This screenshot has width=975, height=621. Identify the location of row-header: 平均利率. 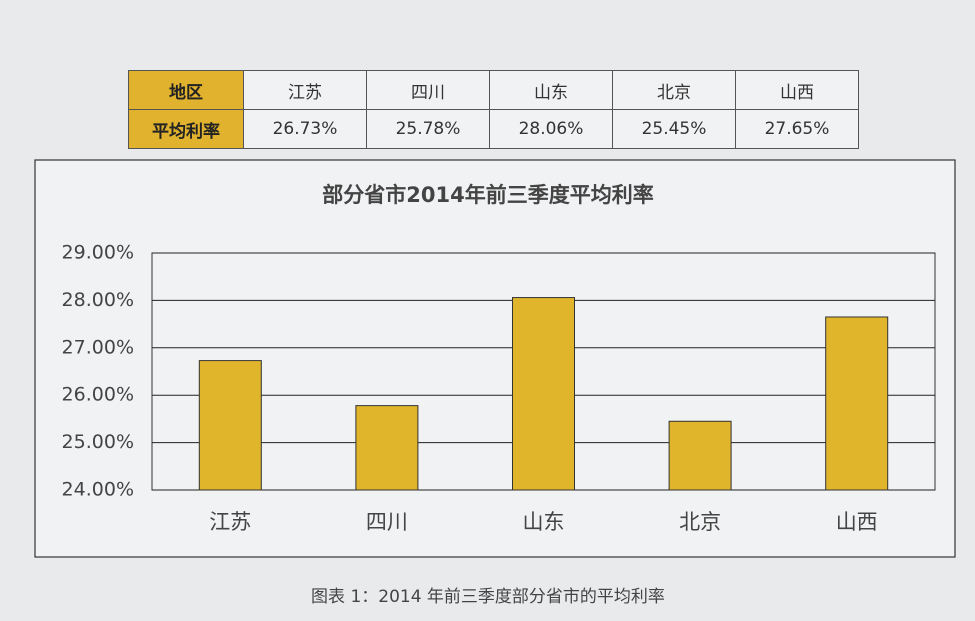
(186, 129).